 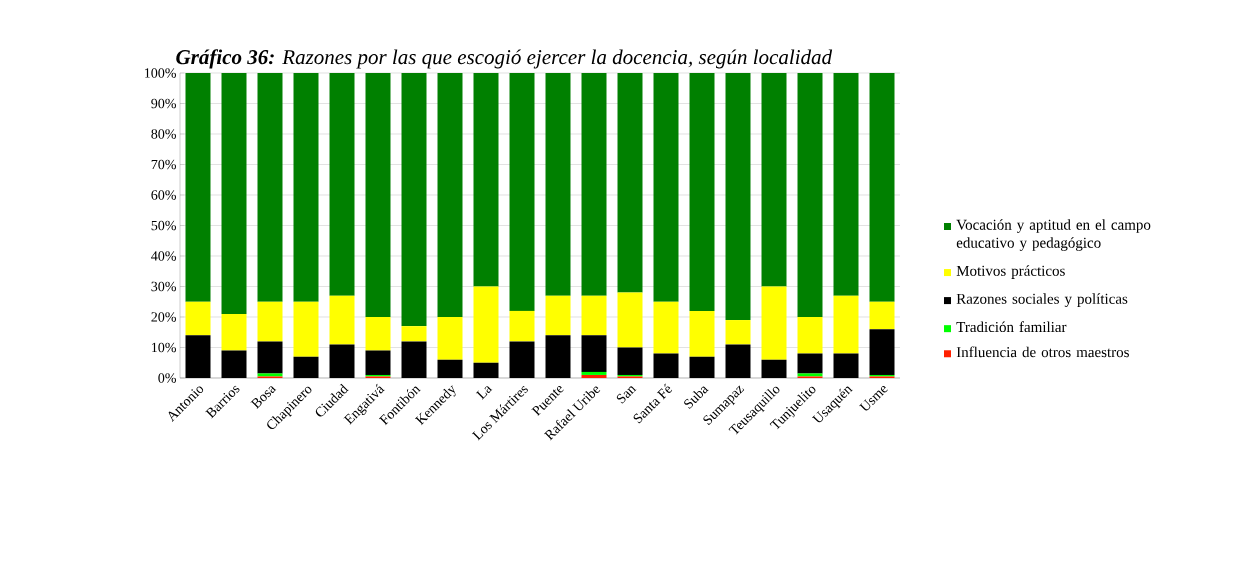 What do you see at coordinates (167, 378) in the screenshot?
I see `y-tick-label: 0%` at bounding box center [167, 378].